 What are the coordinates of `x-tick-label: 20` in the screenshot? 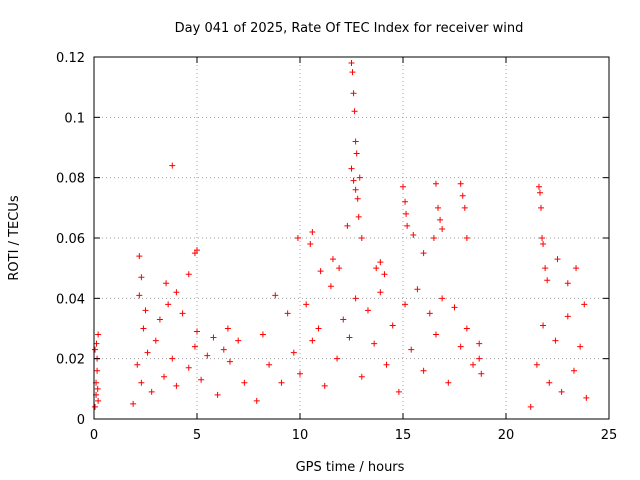 It's located at (506, 435).